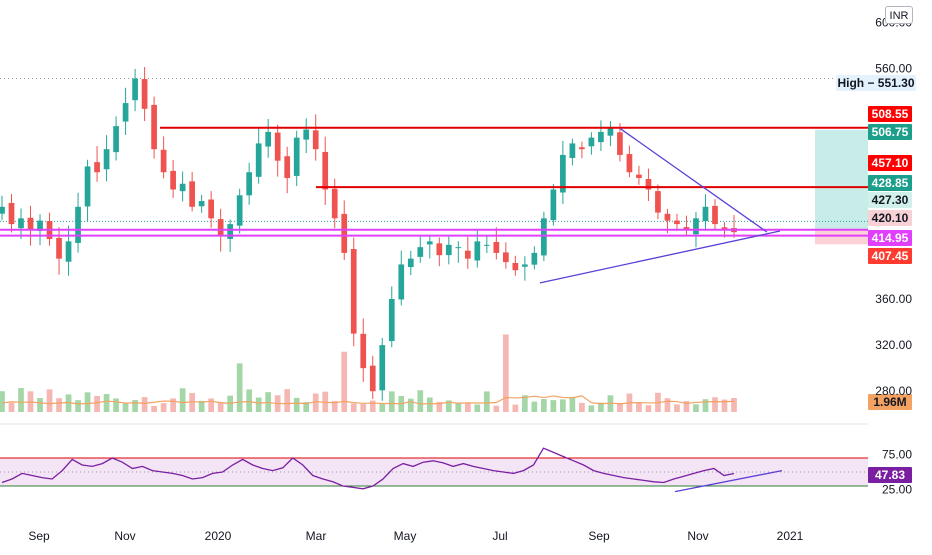  Describe the element at coordinates (697, 536) in the screenshot. I see `x-tick-label: Nov` at that location.